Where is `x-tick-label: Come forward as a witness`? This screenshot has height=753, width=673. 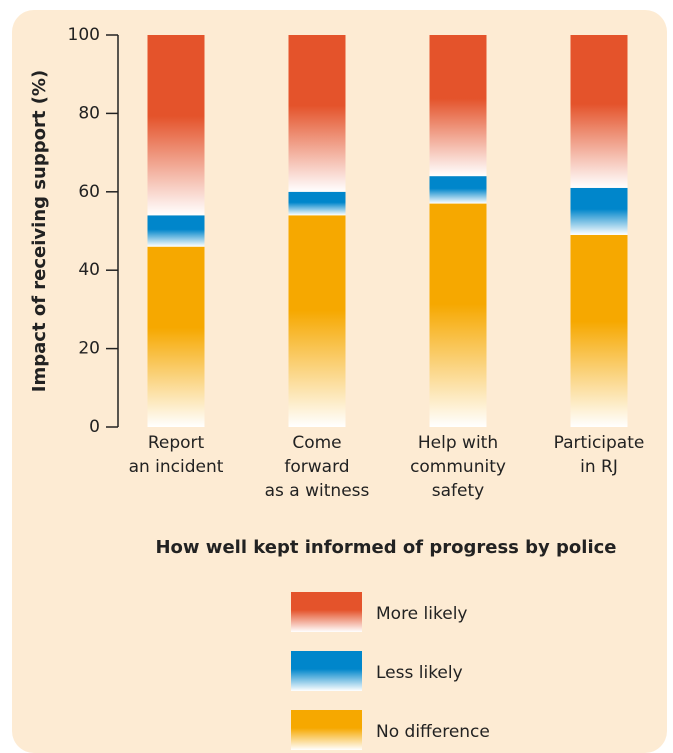 x-tick-label: Come forward as a witness is located at coordinates (317, 467).